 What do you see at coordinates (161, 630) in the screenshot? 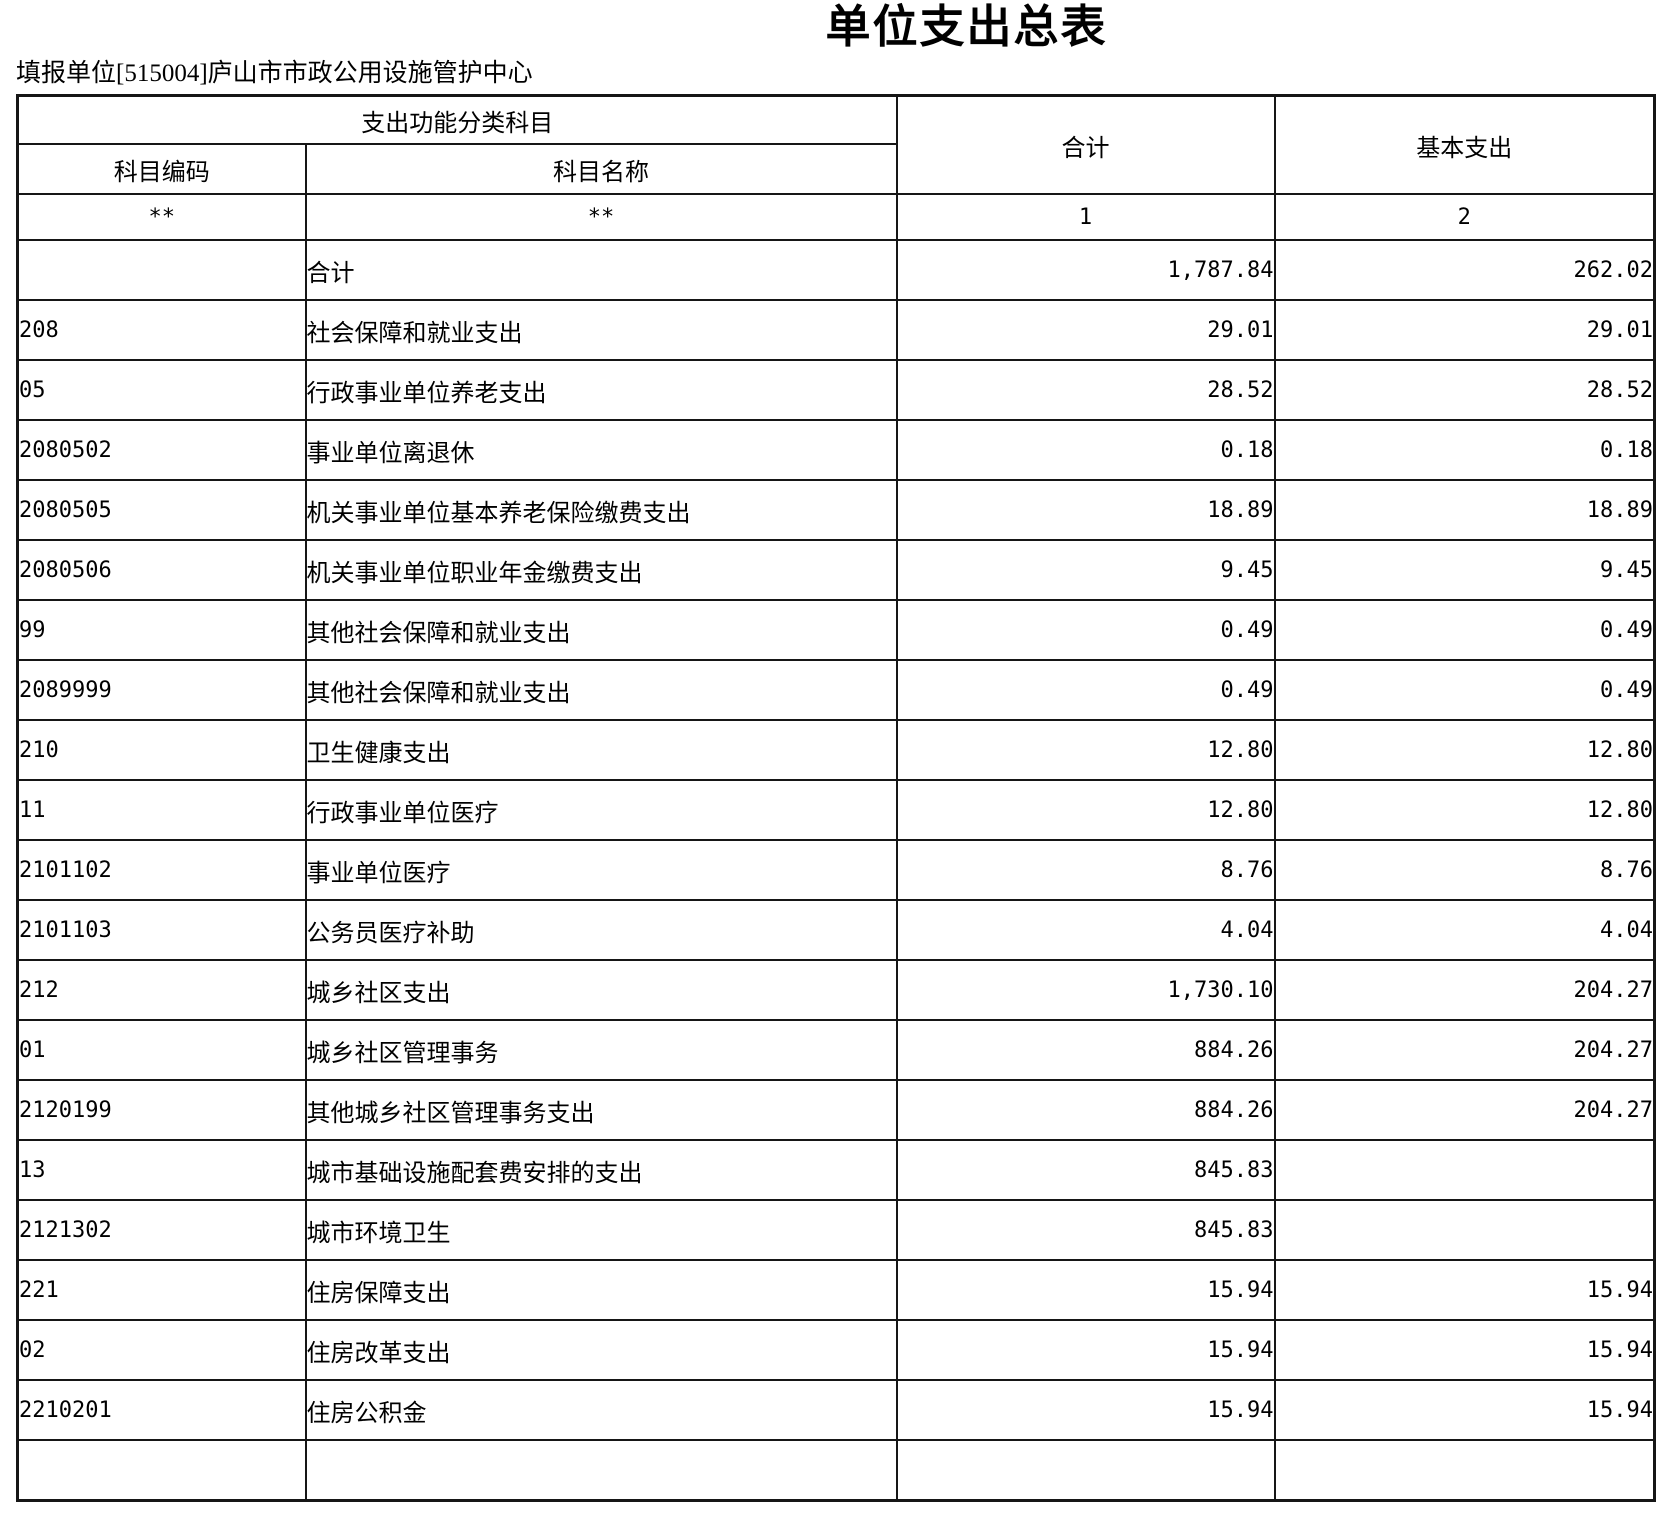
I see `subject-code-cell: 99` at bounding box center [161, 630].